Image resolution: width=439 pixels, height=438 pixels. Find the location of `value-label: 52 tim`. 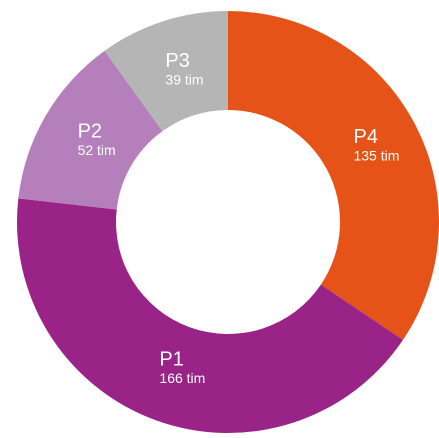

value-label: 52 tim is located at coordinates (97, 150).